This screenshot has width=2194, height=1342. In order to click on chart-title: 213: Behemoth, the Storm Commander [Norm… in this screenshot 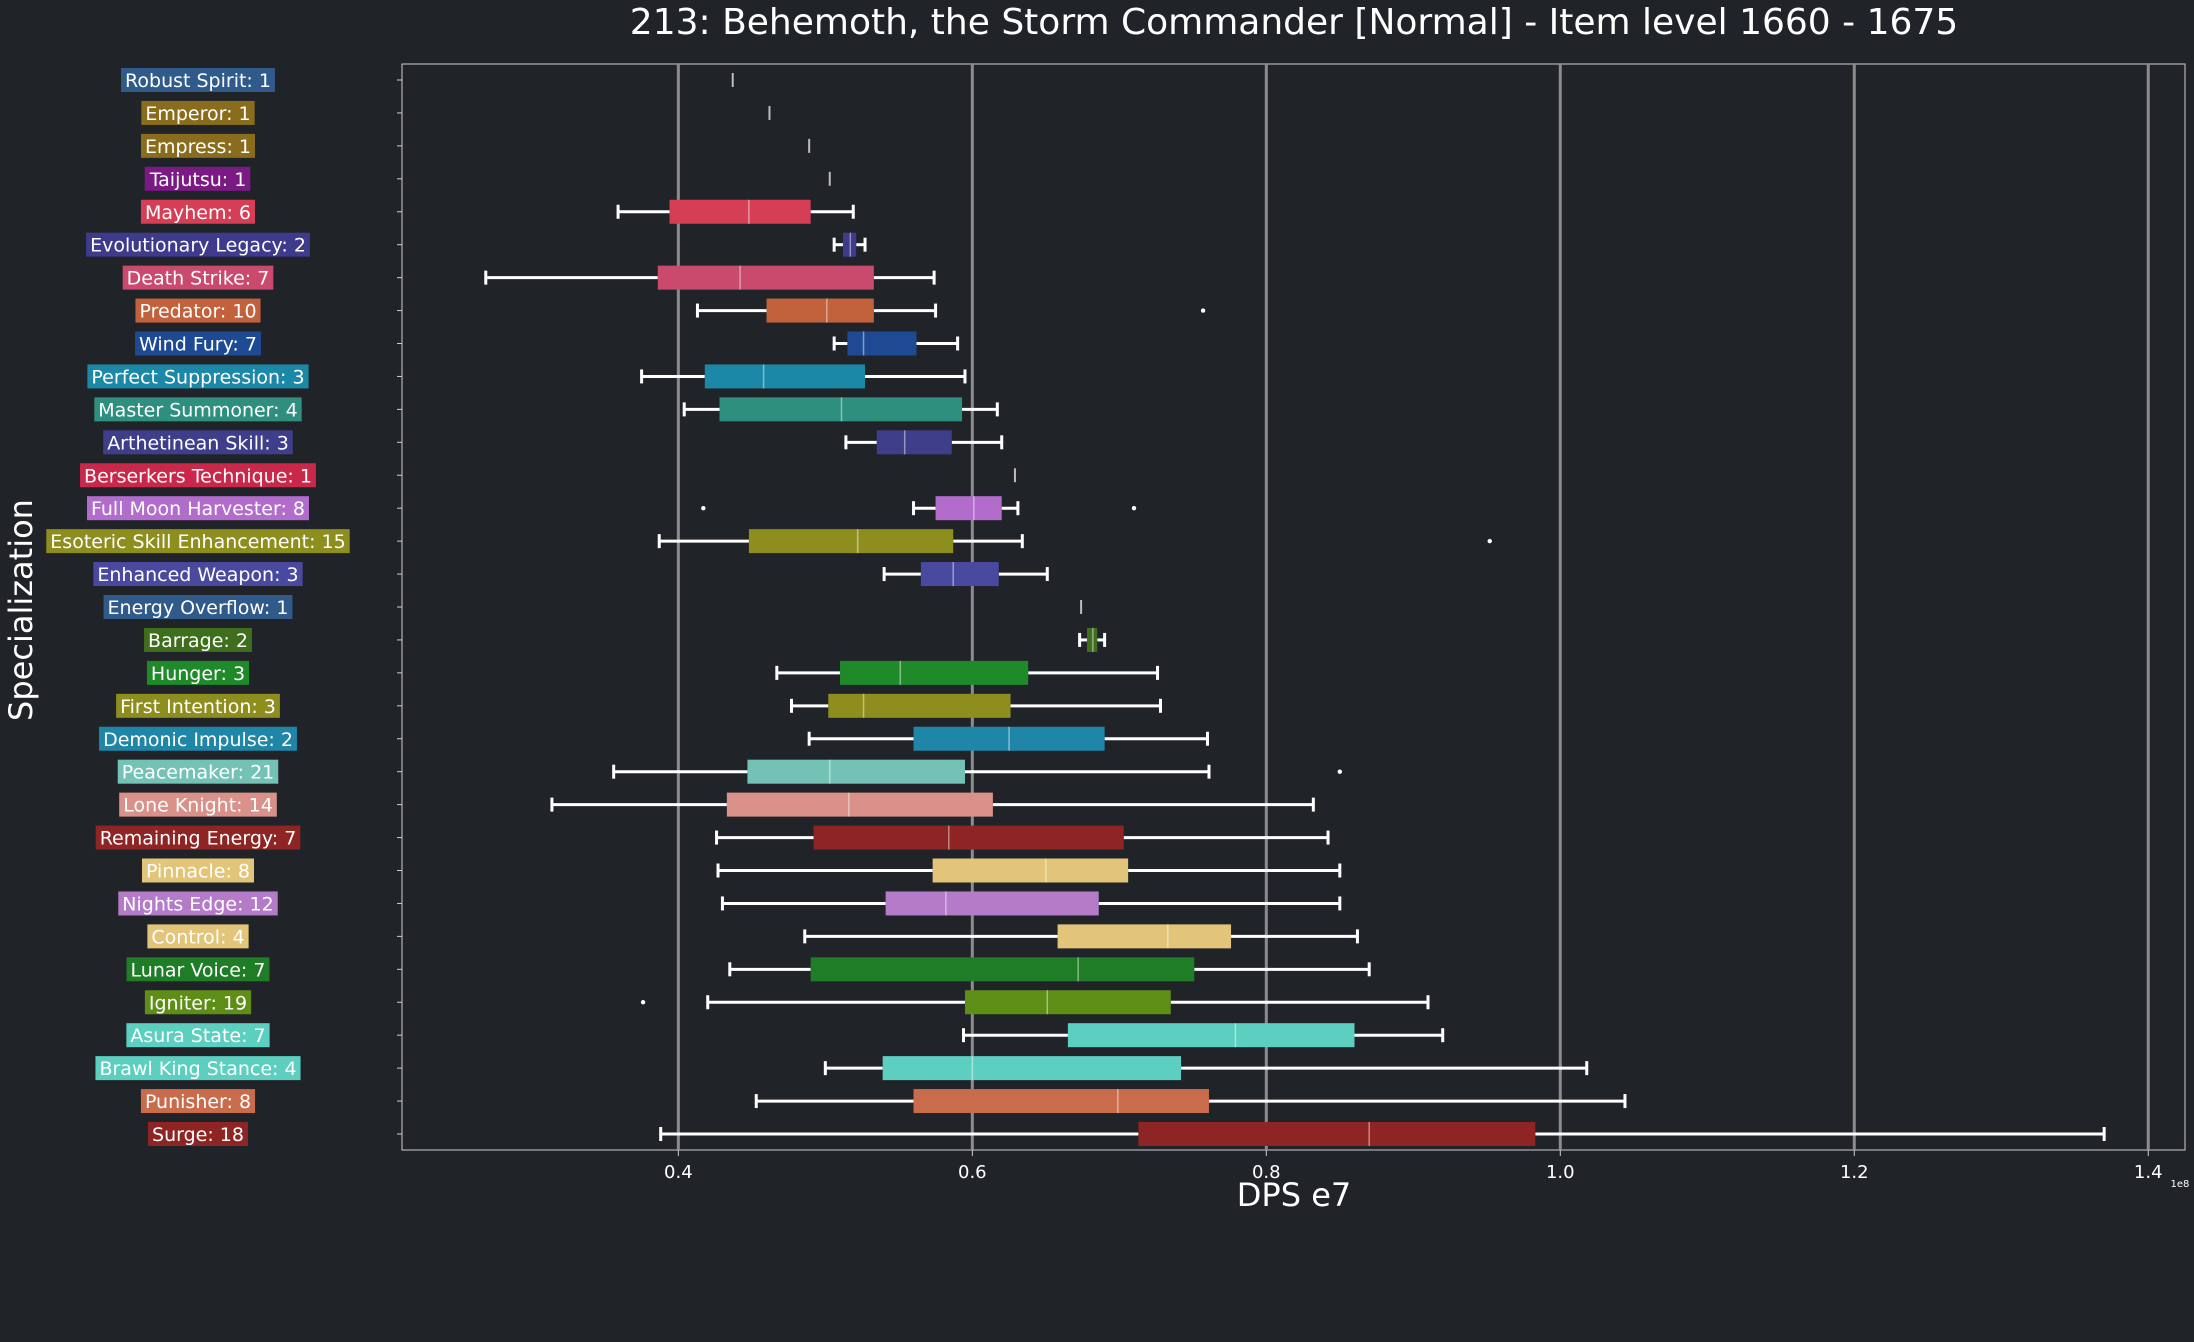, I will do `click(1294, 22)`.